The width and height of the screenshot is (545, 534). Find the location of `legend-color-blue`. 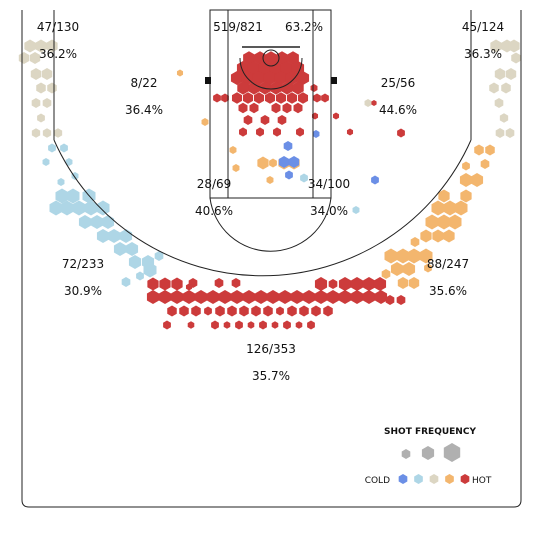

legend-color-blue is located at coordinates (403, 479).